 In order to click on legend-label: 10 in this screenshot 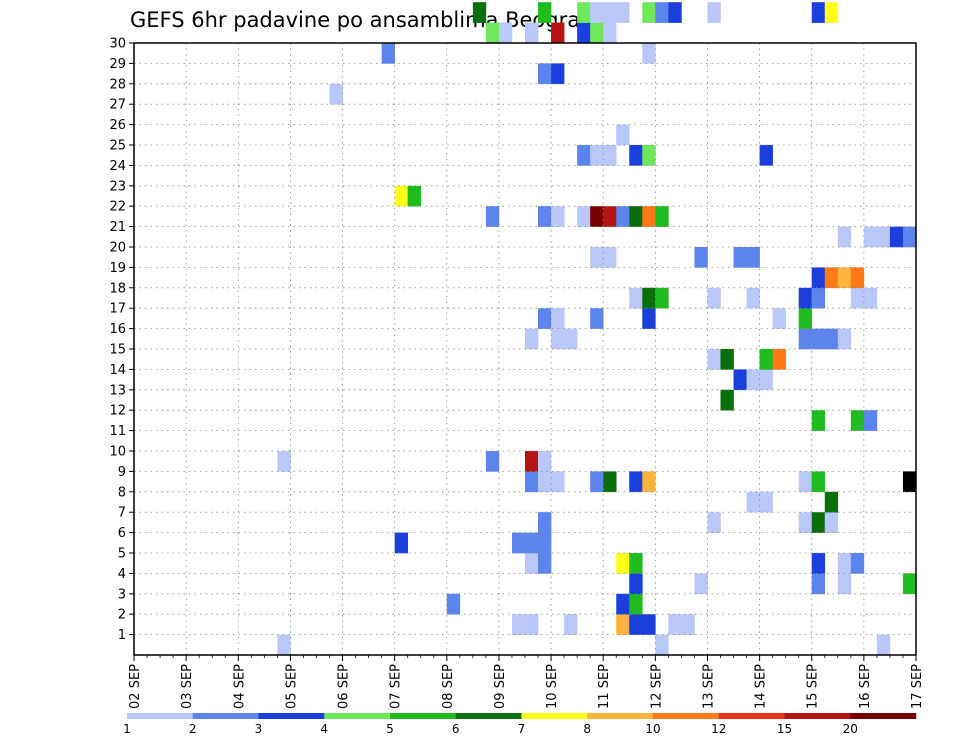, I will do `click(652, 729)`.